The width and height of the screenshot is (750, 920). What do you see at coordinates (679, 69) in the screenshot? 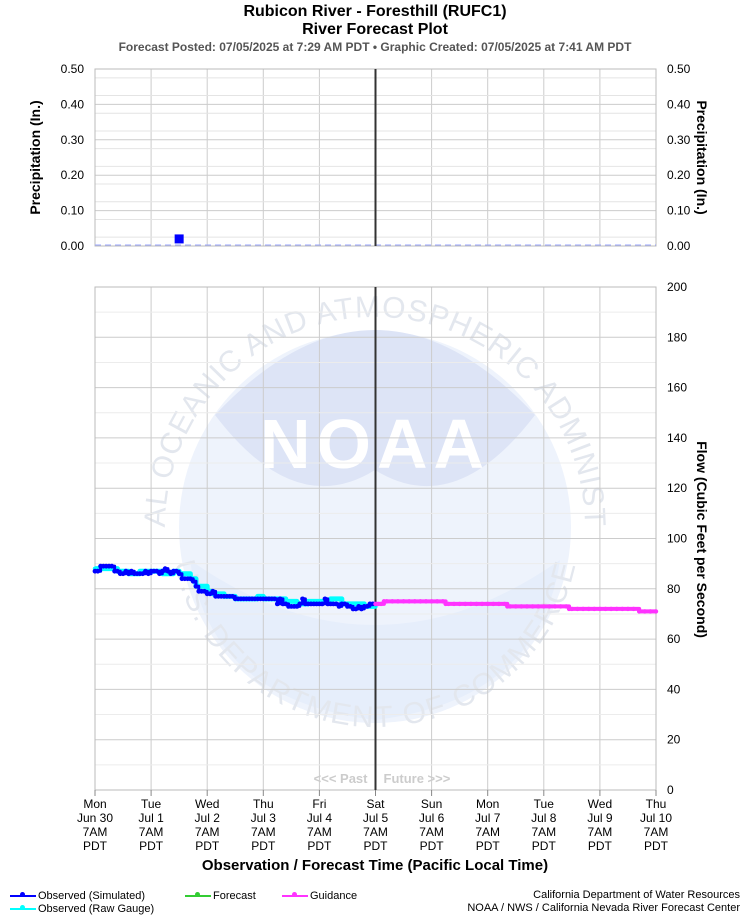
I see `precip-ytick-right: 0.50` at bounding box center [679, 69].